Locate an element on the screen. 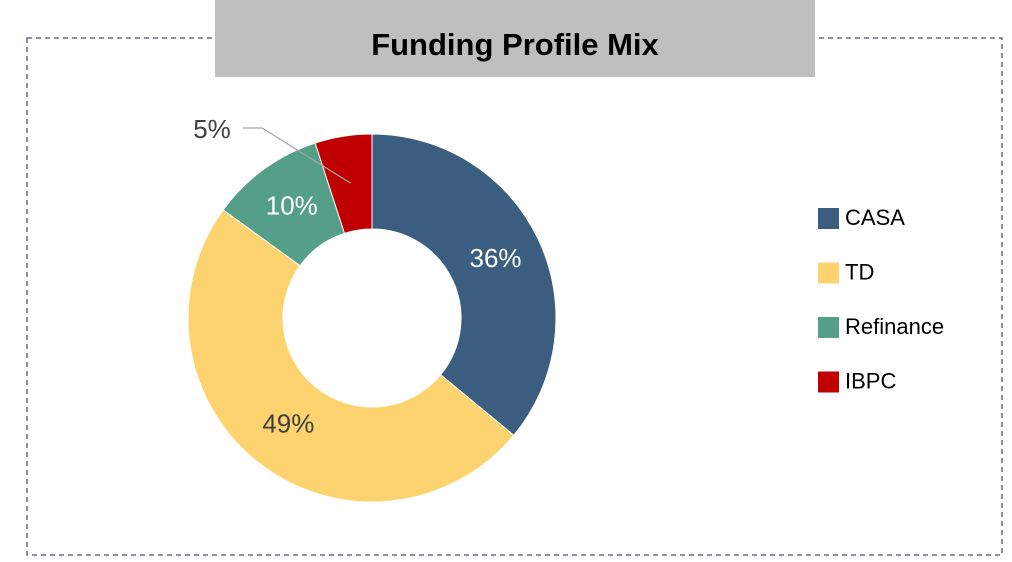  data-label: 49% is located at coordinates (288, 424).